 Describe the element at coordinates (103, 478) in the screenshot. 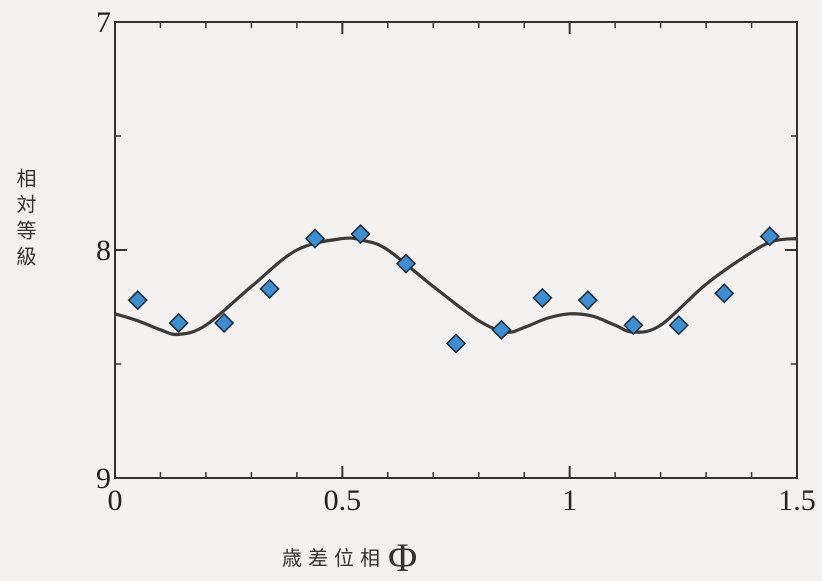

I see `y-tick-label: 9` at that location.